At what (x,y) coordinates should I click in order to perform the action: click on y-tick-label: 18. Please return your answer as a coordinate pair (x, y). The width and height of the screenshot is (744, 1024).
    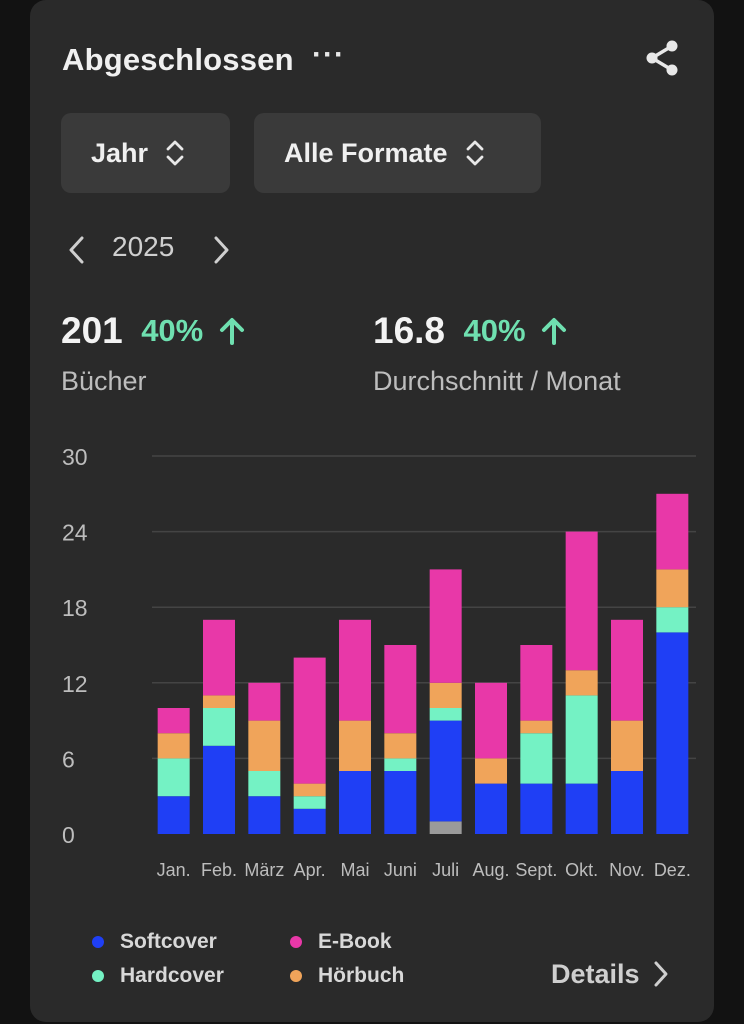
    Looking at the image, I should click on (75, 608).